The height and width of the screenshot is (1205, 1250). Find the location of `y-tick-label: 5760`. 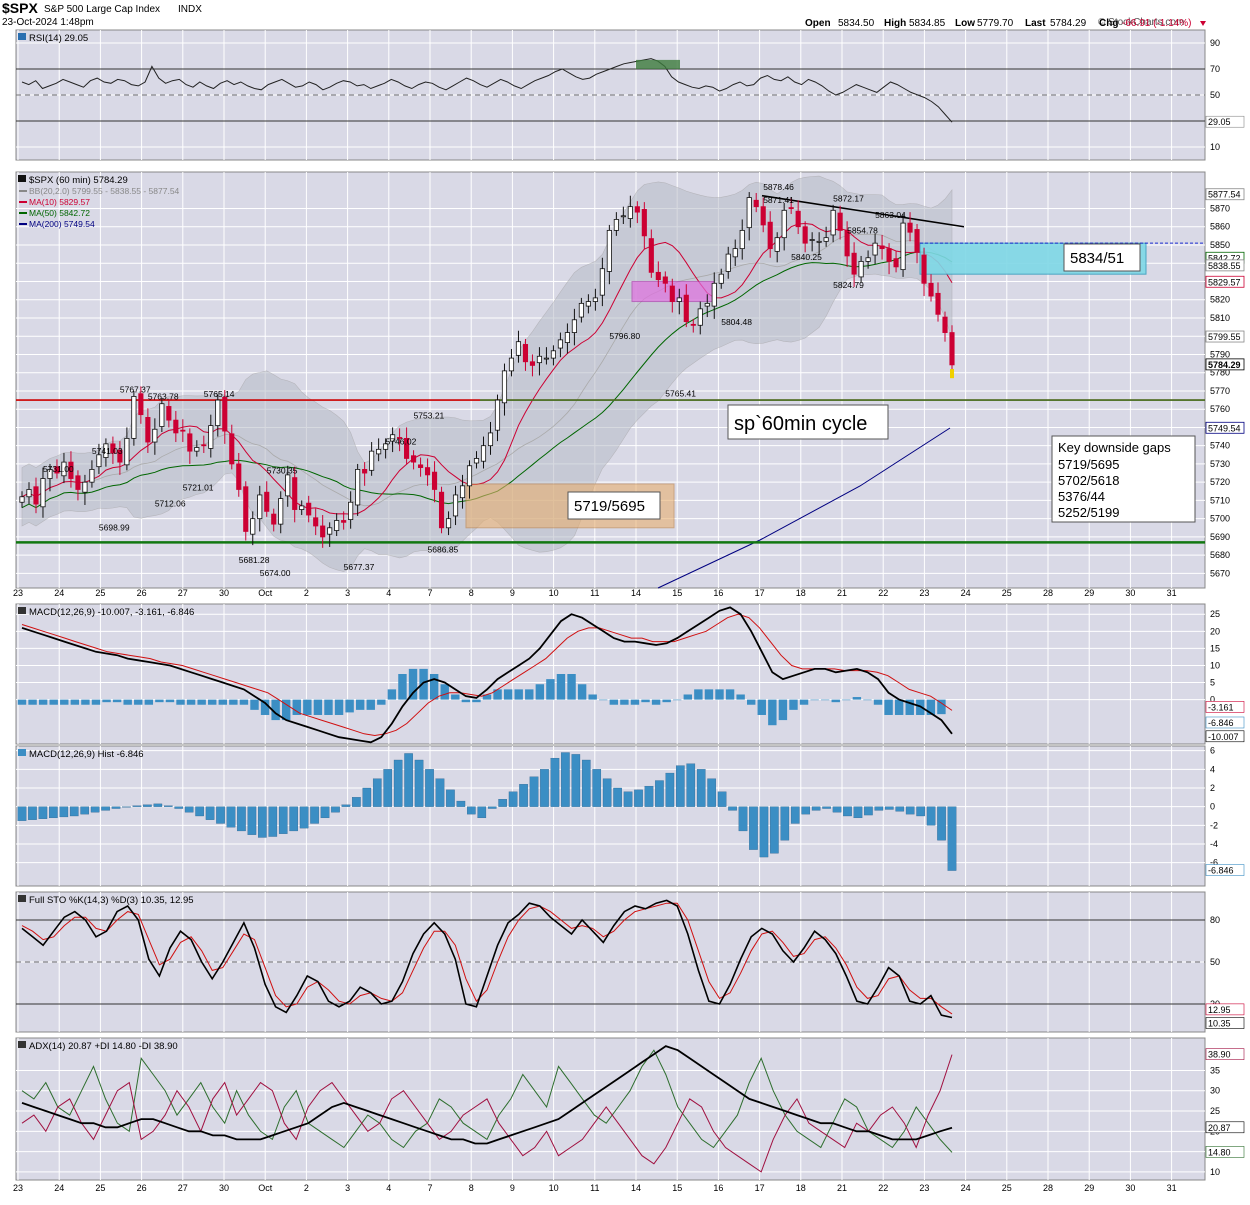

y-tick-label: 5760 is located at coordinates (1220, 409).